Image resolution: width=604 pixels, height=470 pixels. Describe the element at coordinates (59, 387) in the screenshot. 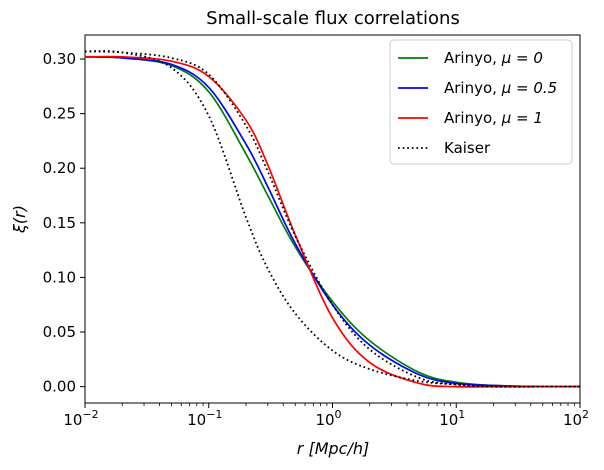

I see `y-tick-label: 0.00` at that location.